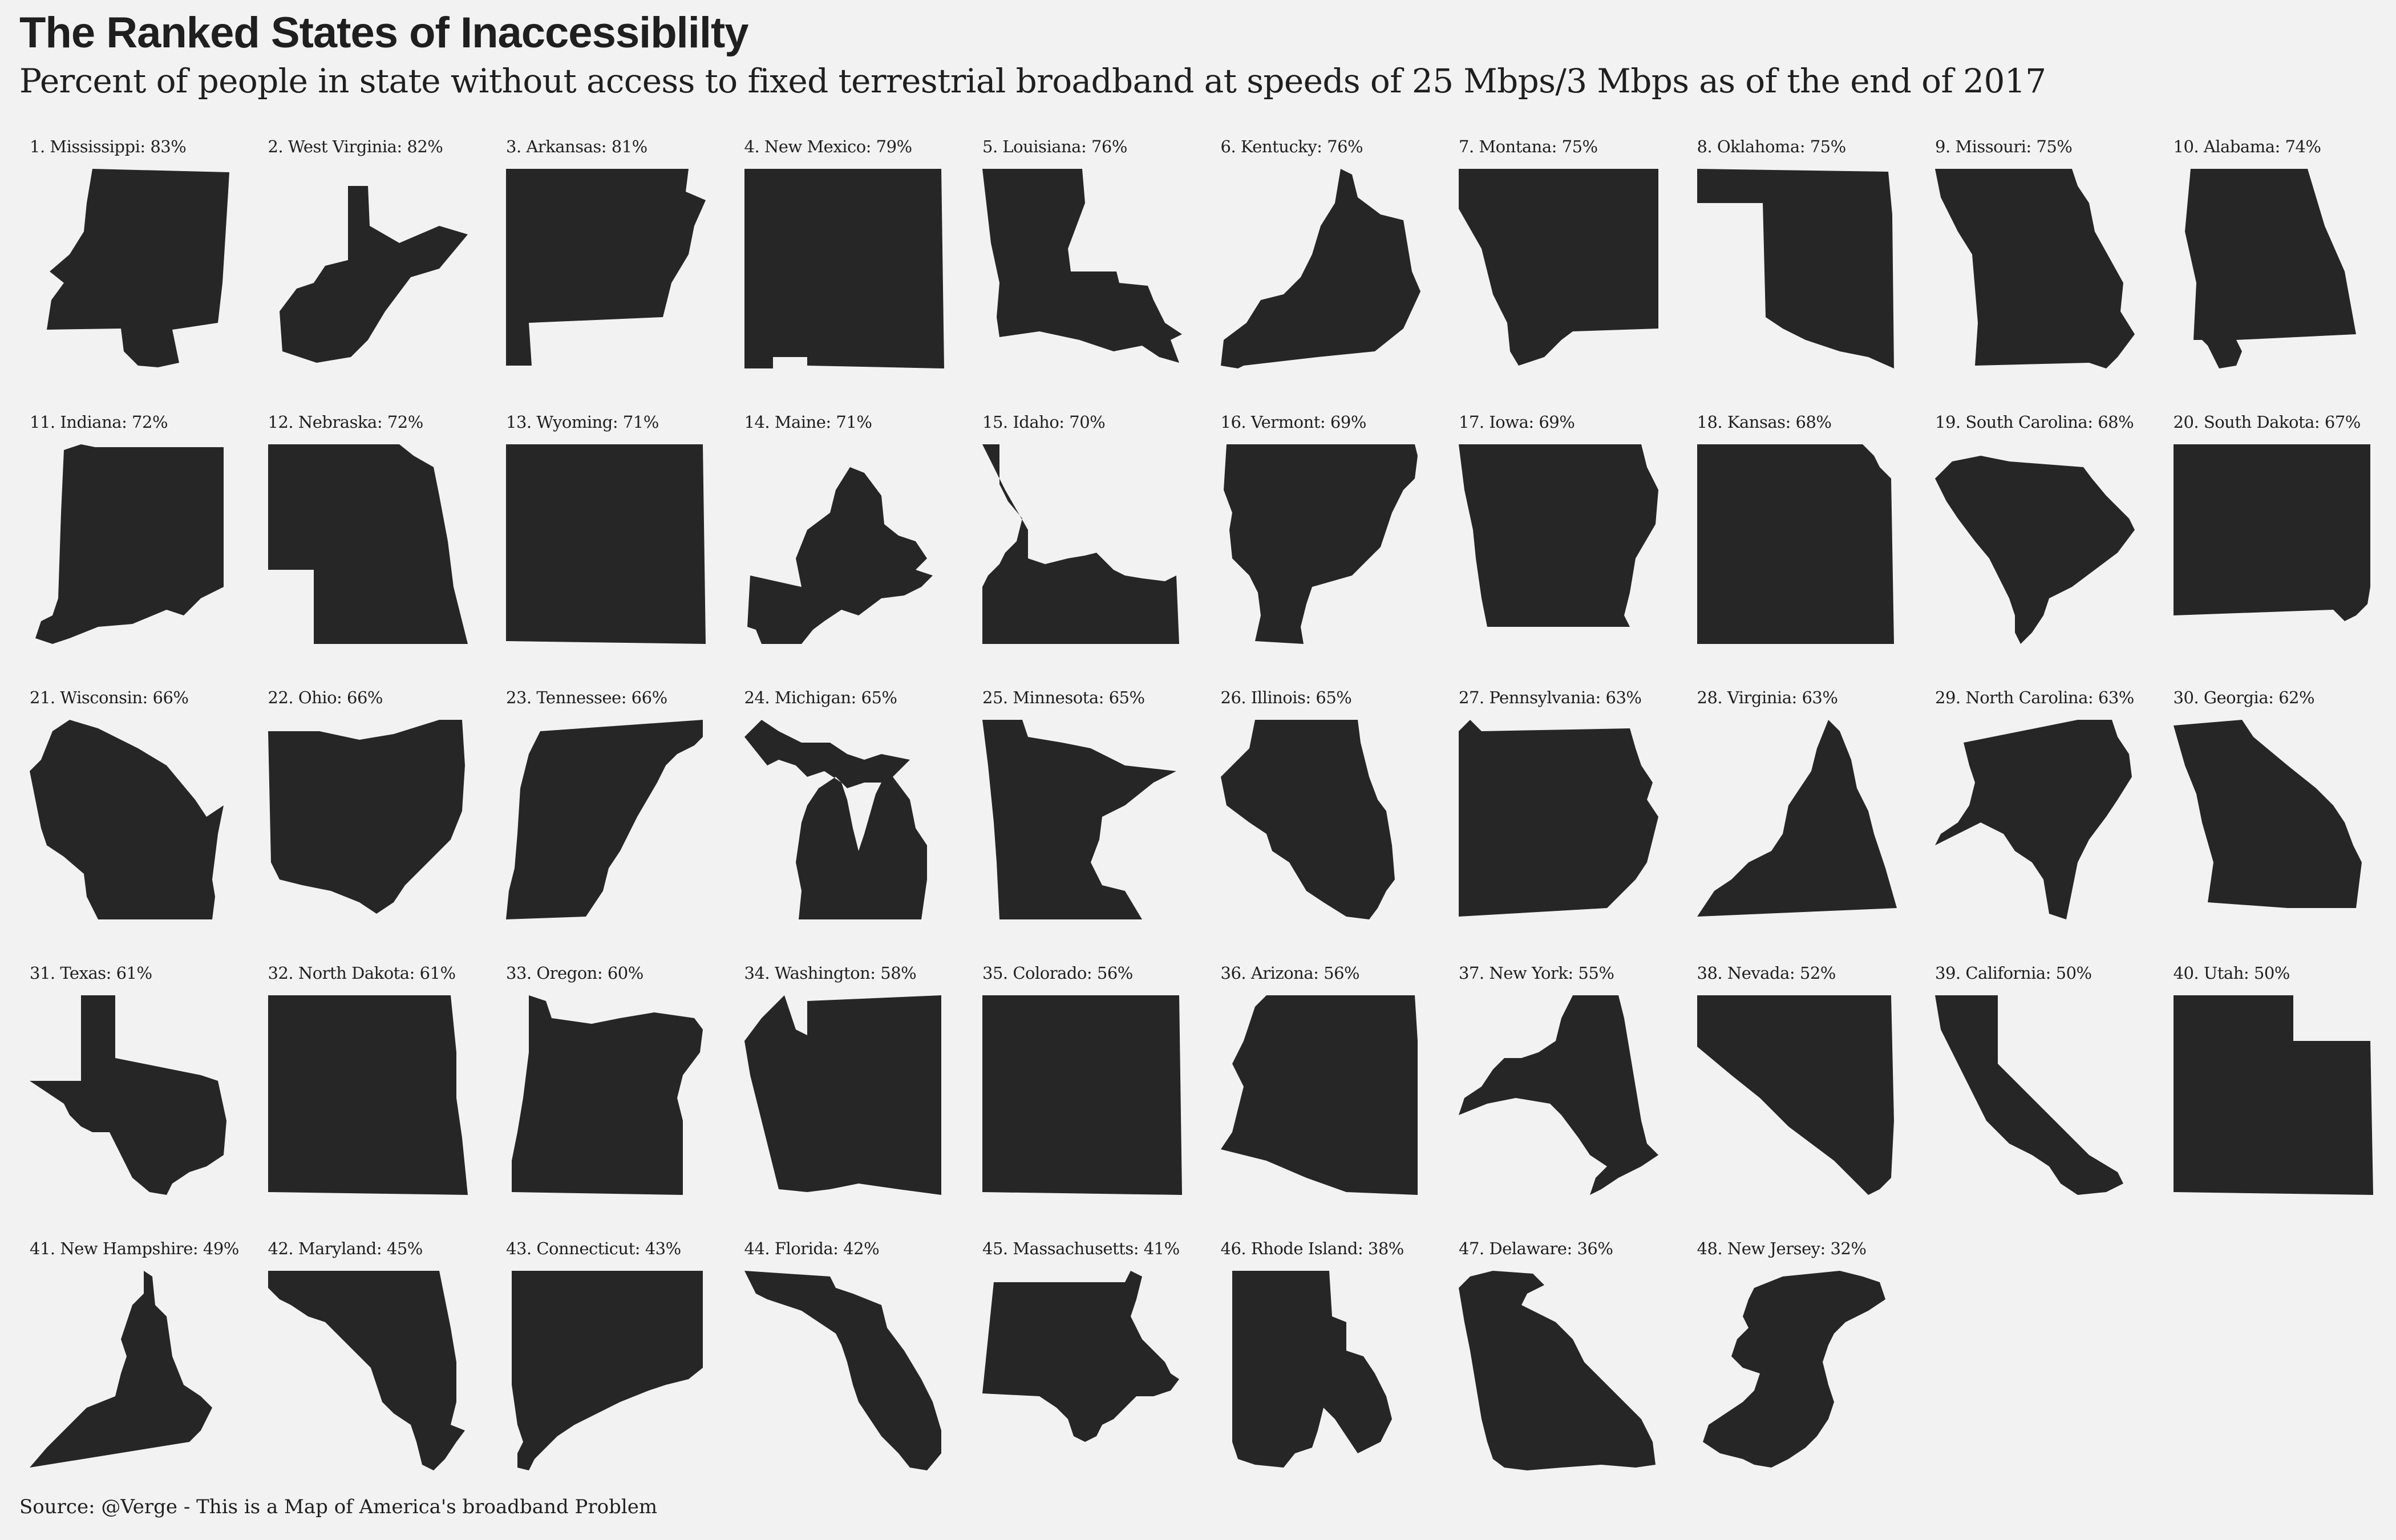 The height and width of the screenshot is (1540, 2396). What do you see at coordinates (1765, 422) in the screenshot?
I see `state-label: 18. Kansas: 68%` at bounding box center [1765, 422].